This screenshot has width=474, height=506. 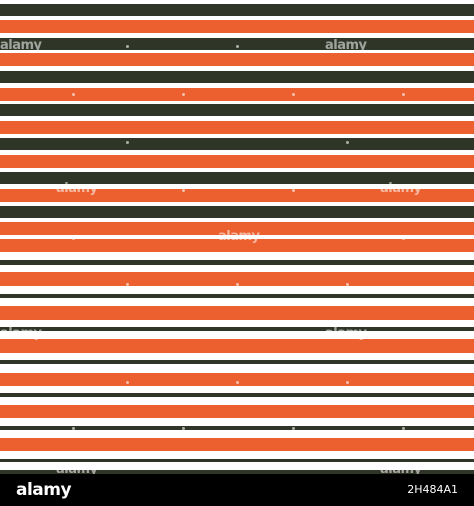 What do you see at coordinates (432, 489) in the screenshot?
I see `stock-id: 2H484A1` at bounding box center [432, 489].